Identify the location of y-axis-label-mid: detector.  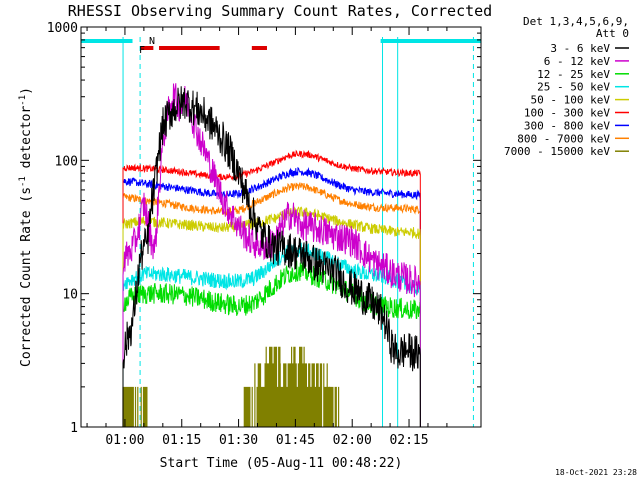
(26, 141).